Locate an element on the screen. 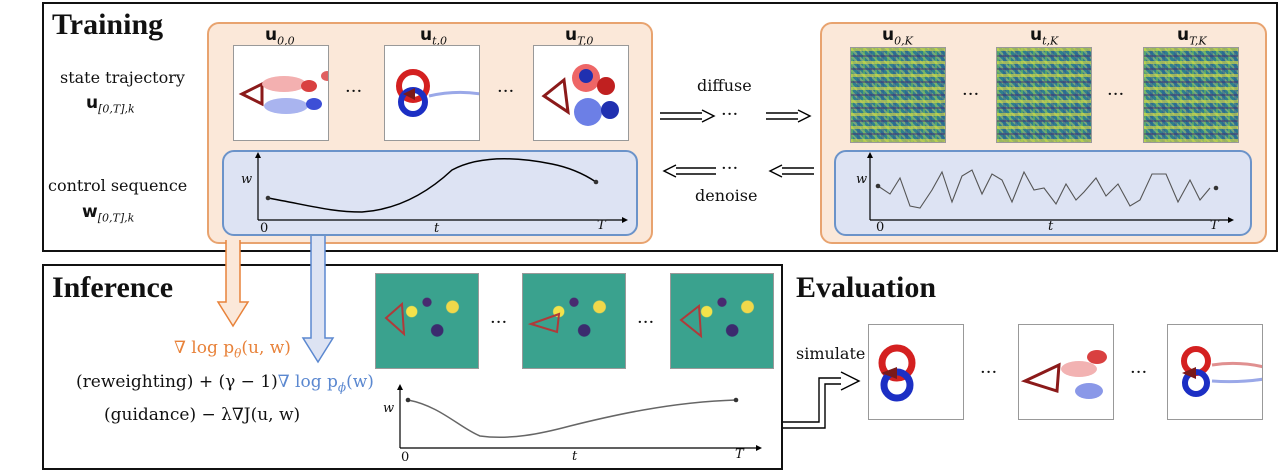 The image size is (1280, 472). theta-score-formula: ∇ log pθ(u, w) is located at coordinates (232, 349).